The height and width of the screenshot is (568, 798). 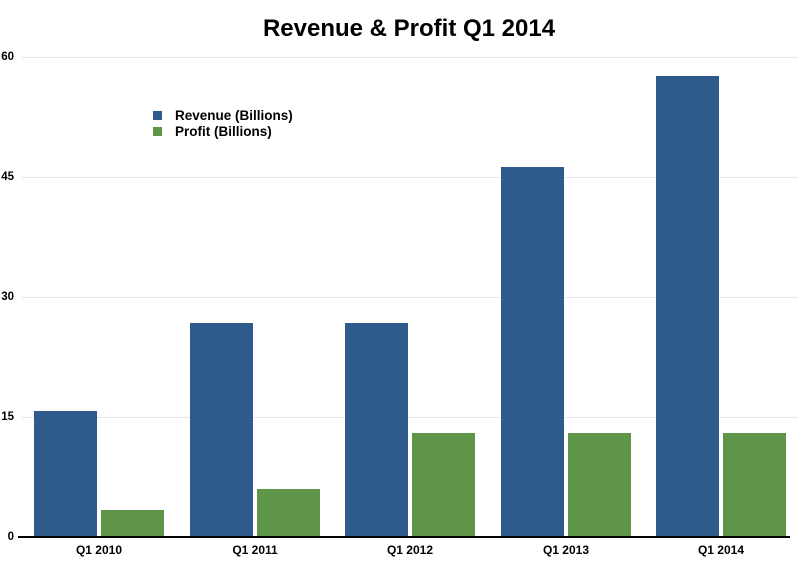 I want to click on y-tick-label-15: 15, so click(x=7, y=417).